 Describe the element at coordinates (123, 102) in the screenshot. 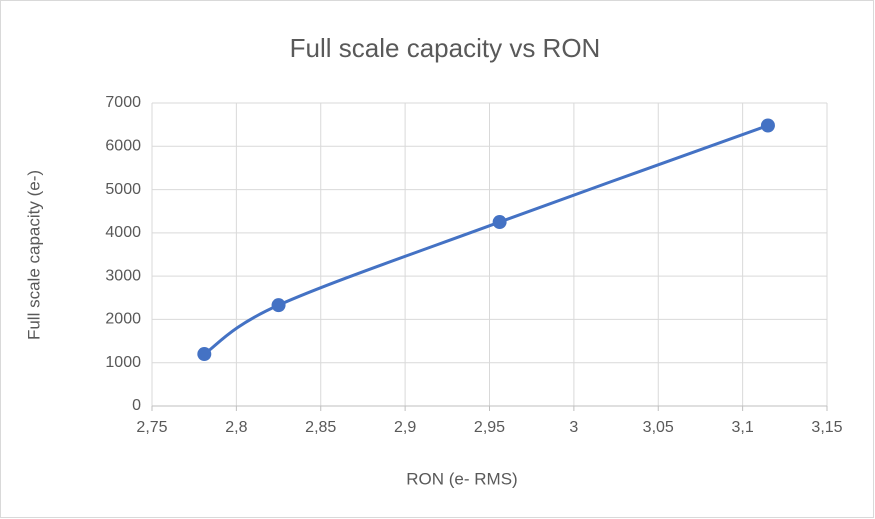

I see `y-tick-label: 7000` at that location.